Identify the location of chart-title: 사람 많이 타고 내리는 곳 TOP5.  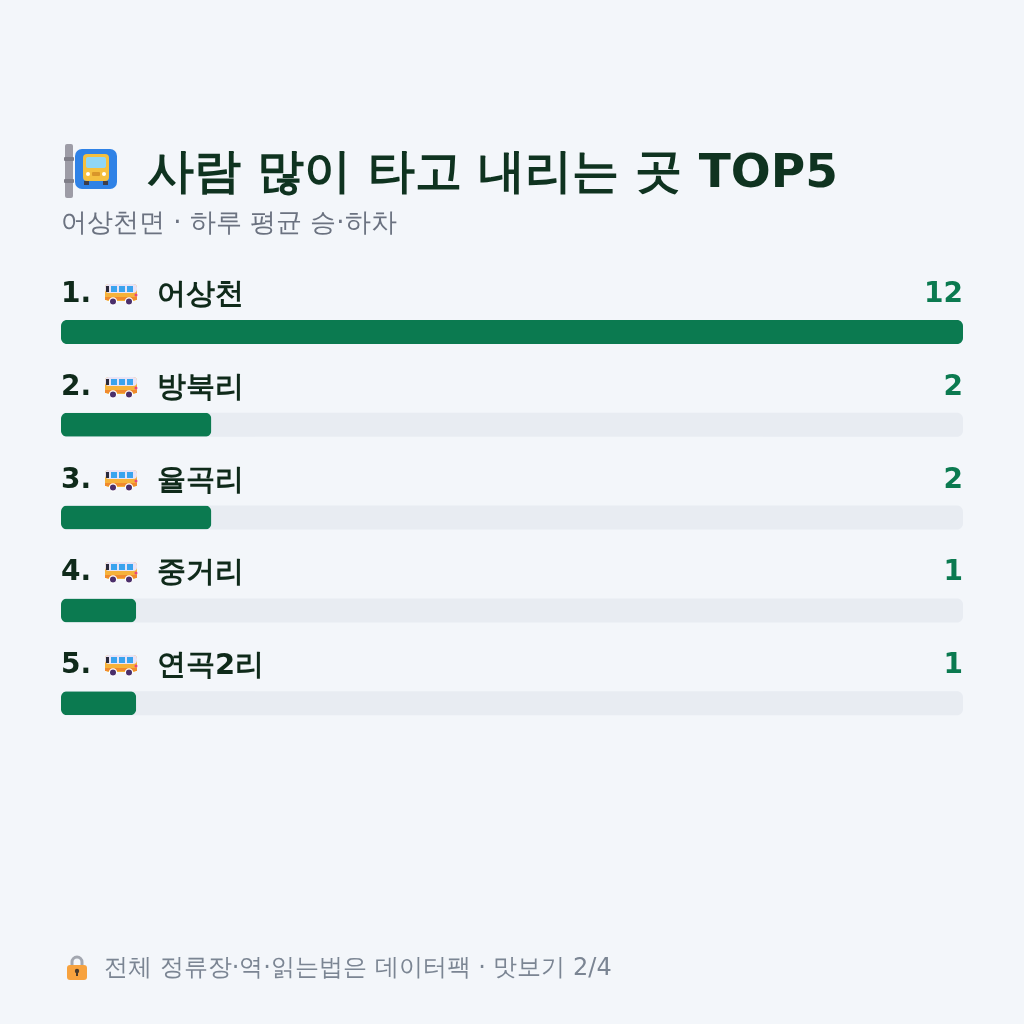
(492, 171).